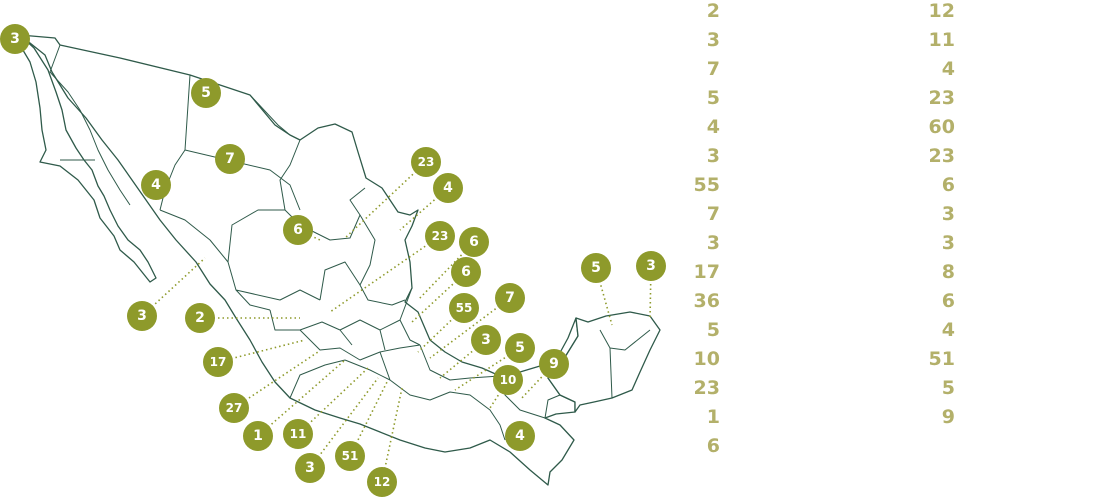  Describe the element at coordinates (470, 385) in the screenshot. I see `state-borders-south` at that location.